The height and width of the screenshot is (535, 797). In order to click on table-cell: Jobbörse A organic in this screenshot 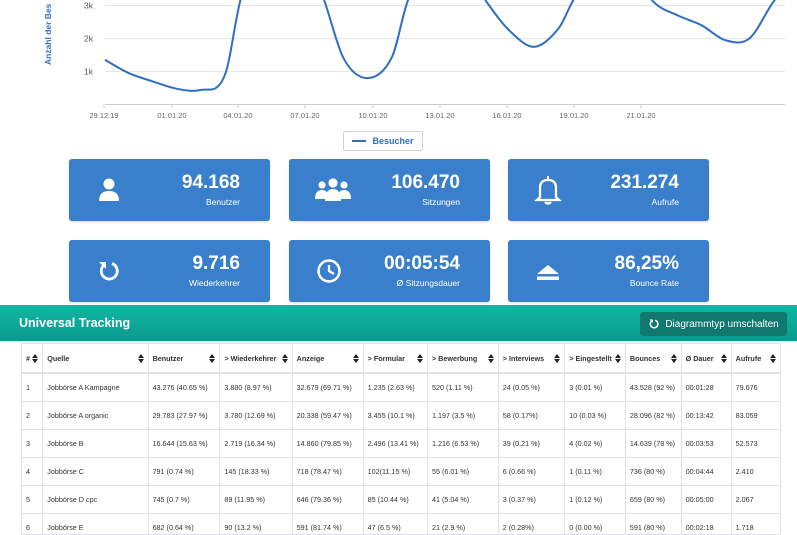, I will do `click(95, 416)`.